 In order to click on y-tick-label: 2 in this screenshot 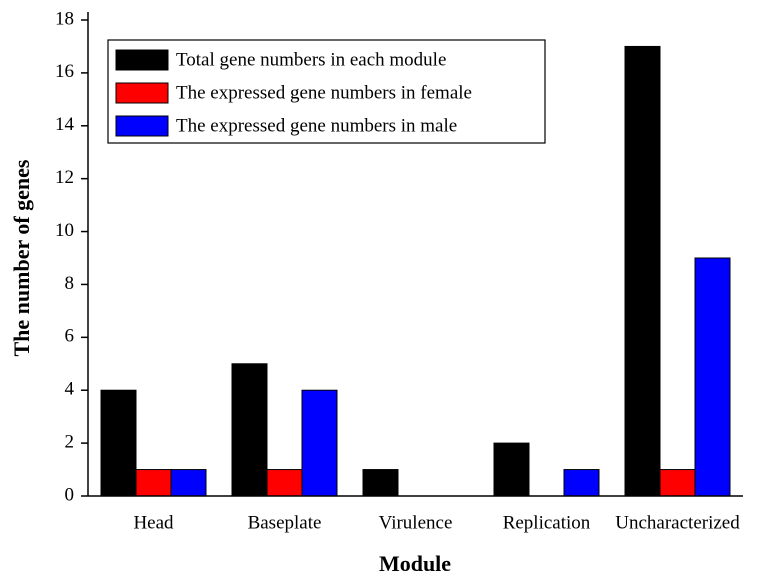, I will do `click(70, 441)`.